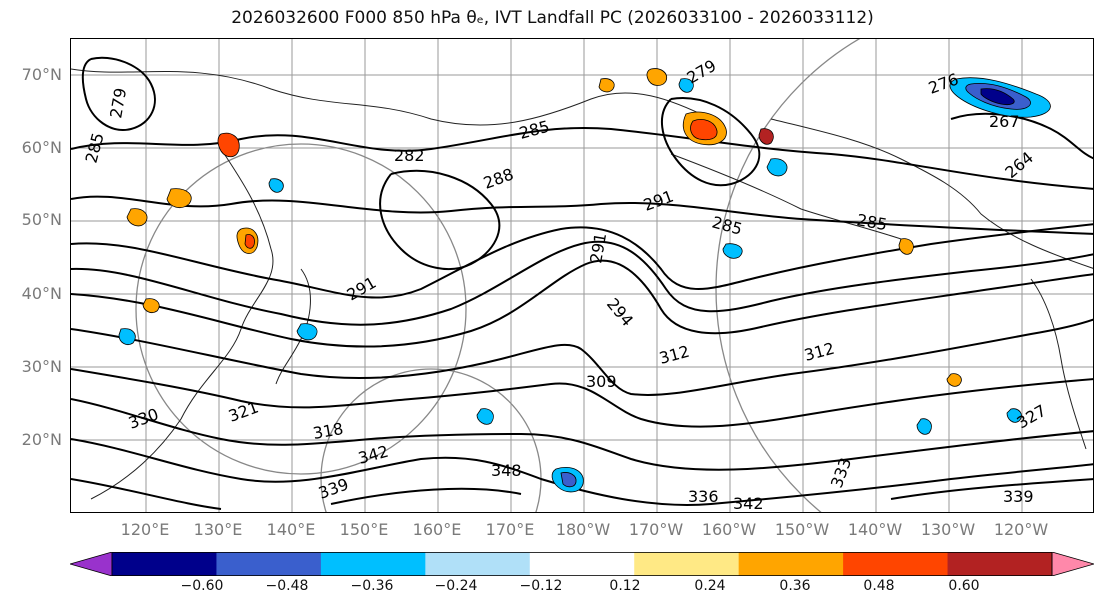 The image size is (1105, 606). What do you see at coordinates (510, 529) in the screenshot?
I see `lon-label: 170°E` at bounding box center [510, 529].